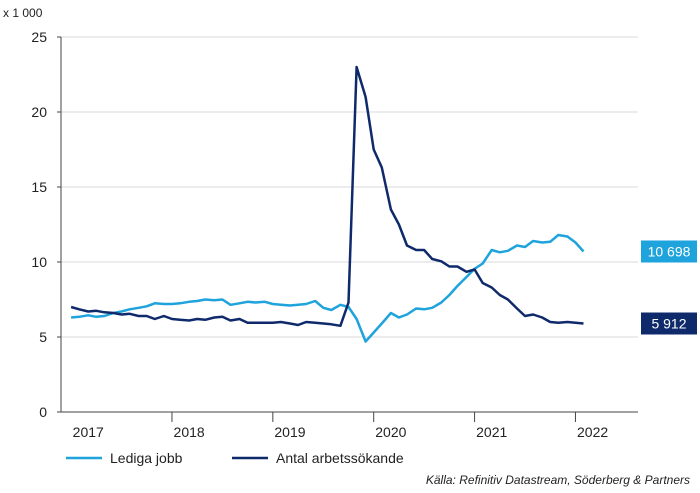 Image resolution: width=700 pixels, height=493 pixels. What do you see at coordinates (43, 337) in the screenshot?
I see `y-tick-label: 5` at bounding box center [43, 337].